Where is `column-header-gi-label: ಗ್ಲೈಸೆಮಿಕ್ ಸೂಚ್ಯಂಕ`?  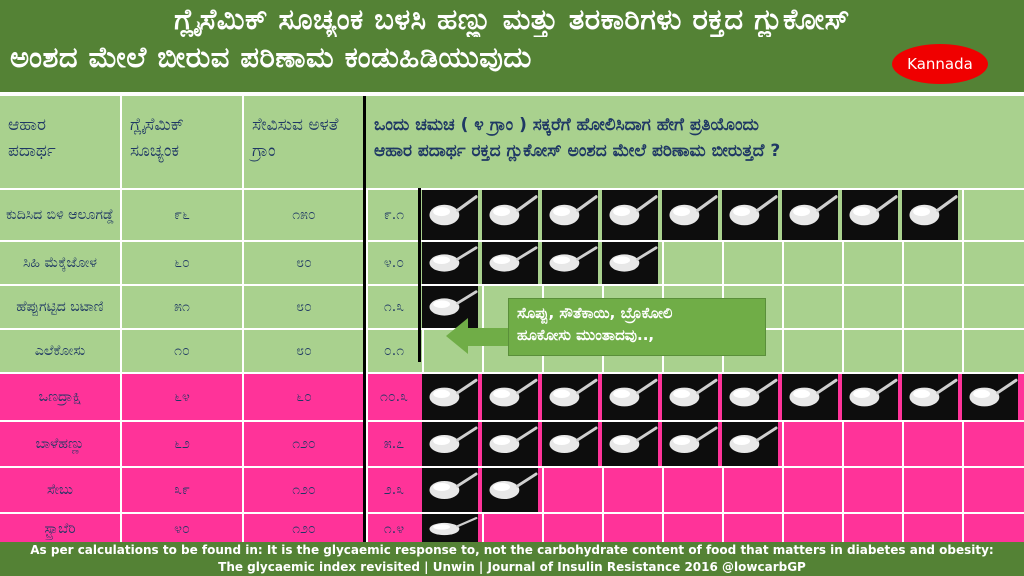
column-header-gi-label: ಗ್ಲೈಸೆಮಿಕ್ ಸೂಚ್ಯಂಕ is located at coordinates (157, 138).